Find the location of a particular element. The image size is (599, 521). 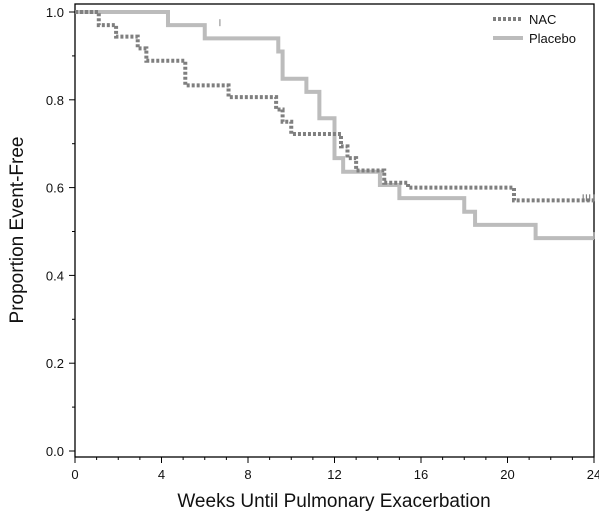

x-tick-label: 0 is located at coordinates (74, 474).